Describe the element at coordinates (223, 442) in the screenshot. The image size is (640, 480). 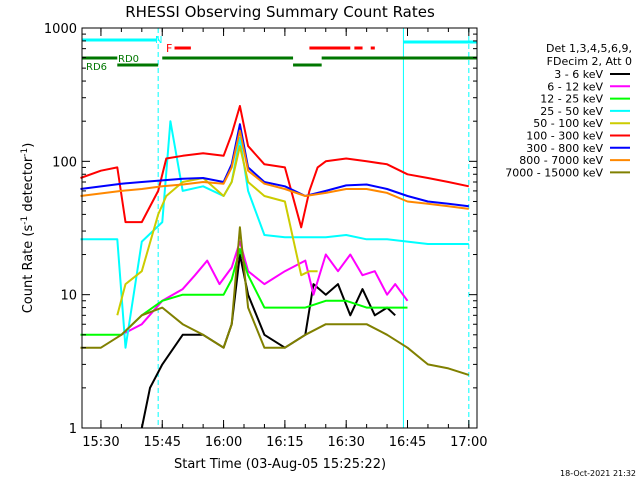
I see `x-tick-label-3: 16:00` at that location.